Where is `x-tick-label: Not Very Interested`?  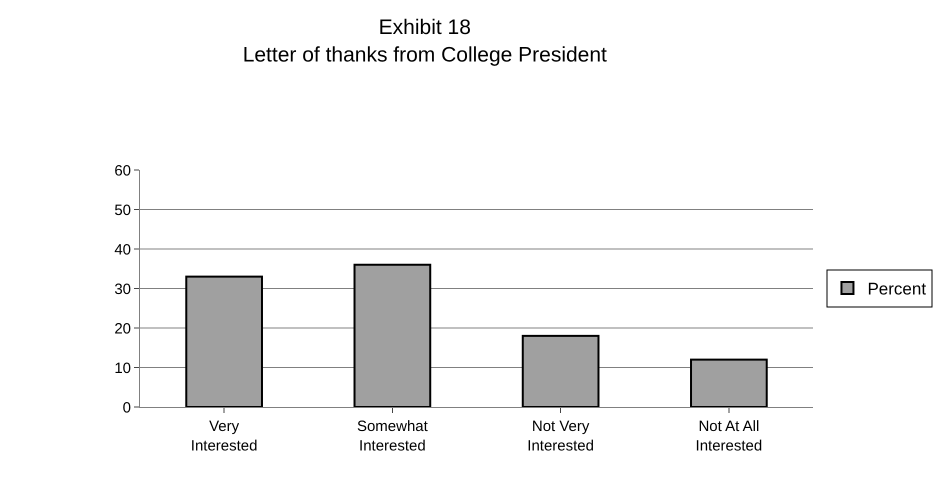
x-tick-label: Not Very Interested is located at coordinates (560, 436).